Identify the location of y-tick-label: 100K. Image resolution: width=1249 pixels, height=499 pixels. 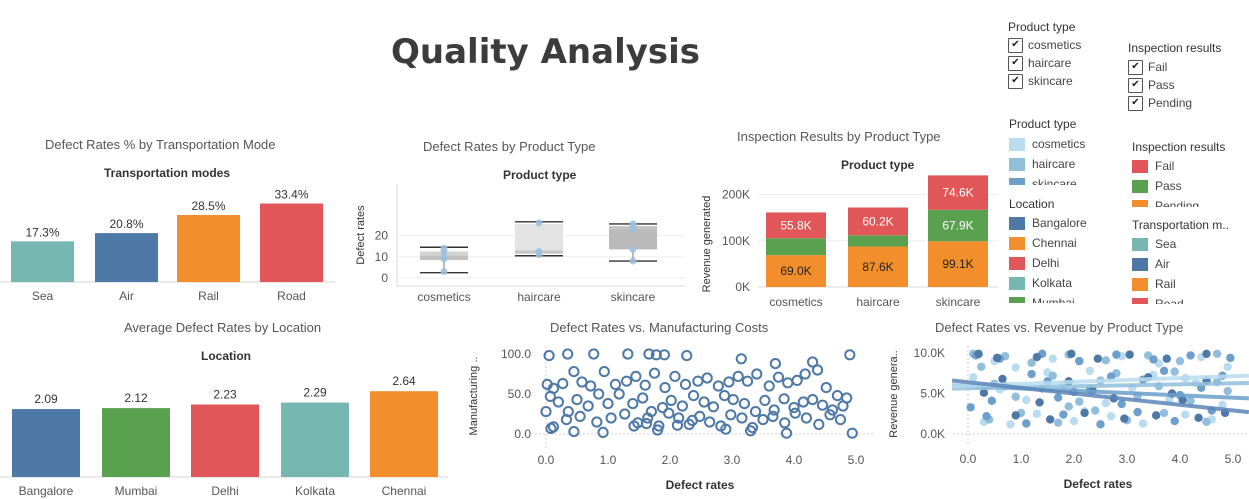
(736, 241).